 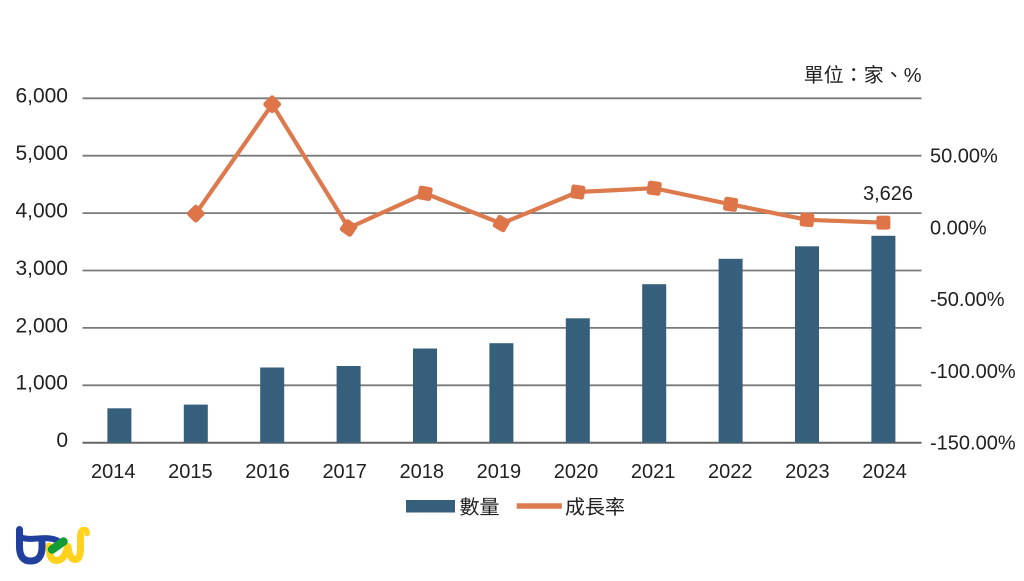 I want to click on svg-text: 50.00%, so click(x=964, y=157).